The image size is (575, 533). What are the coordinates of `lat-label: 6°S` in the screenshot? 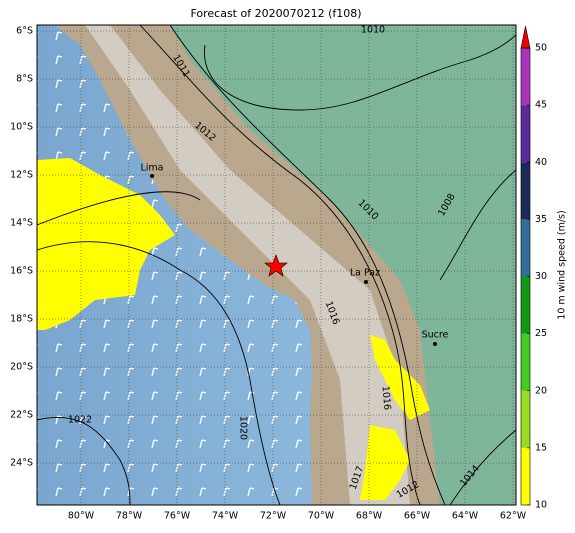 It's located at (24, 31).